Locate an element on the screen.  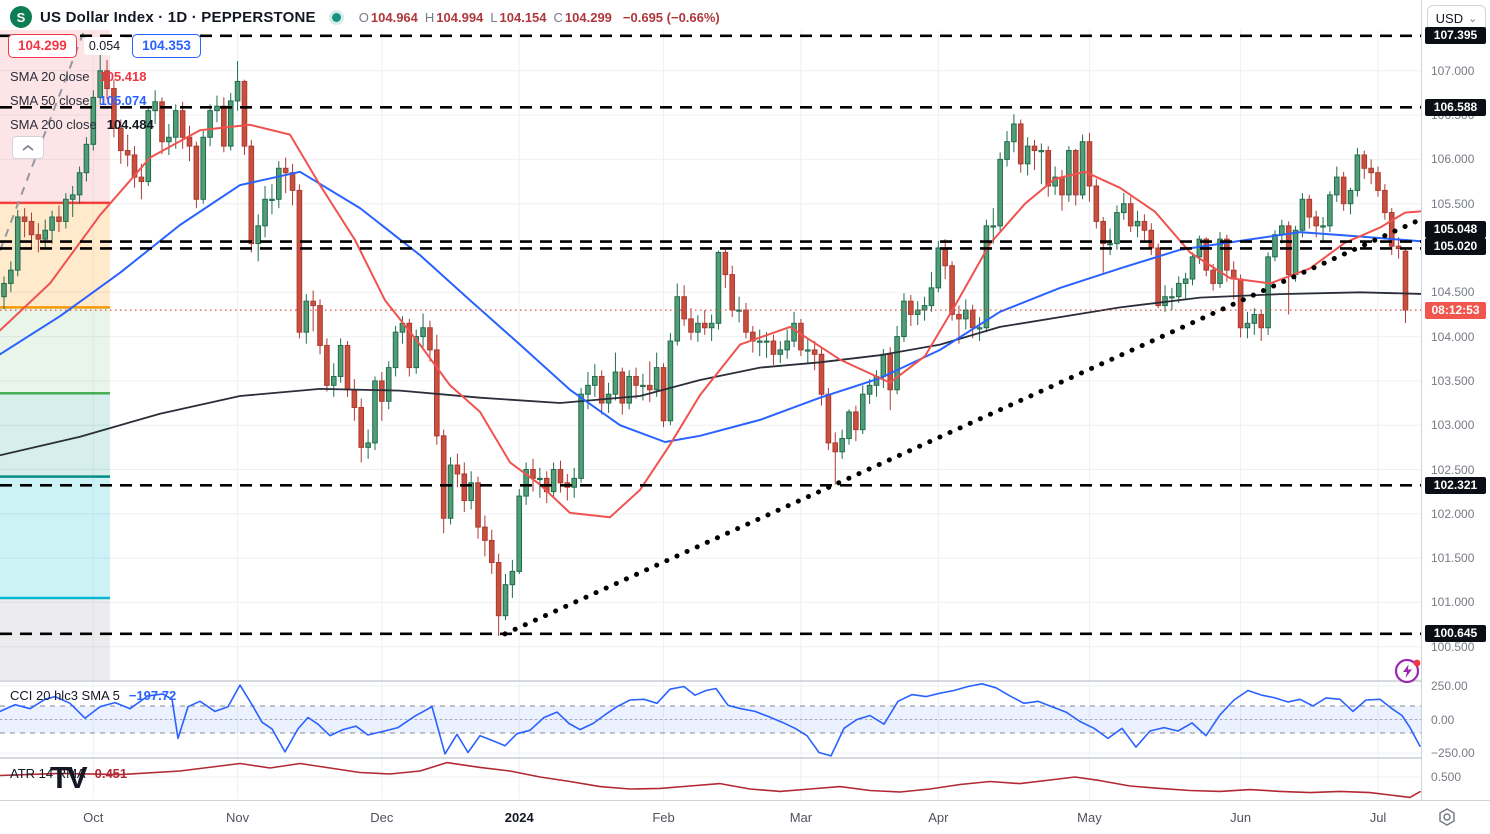
month-label: Feb is located at coordinates (663, 817).